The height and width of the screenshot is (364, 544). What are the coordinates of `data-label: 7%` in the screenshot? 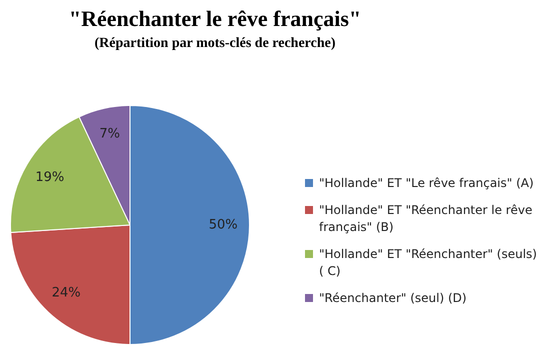 It's located at (109, 134).